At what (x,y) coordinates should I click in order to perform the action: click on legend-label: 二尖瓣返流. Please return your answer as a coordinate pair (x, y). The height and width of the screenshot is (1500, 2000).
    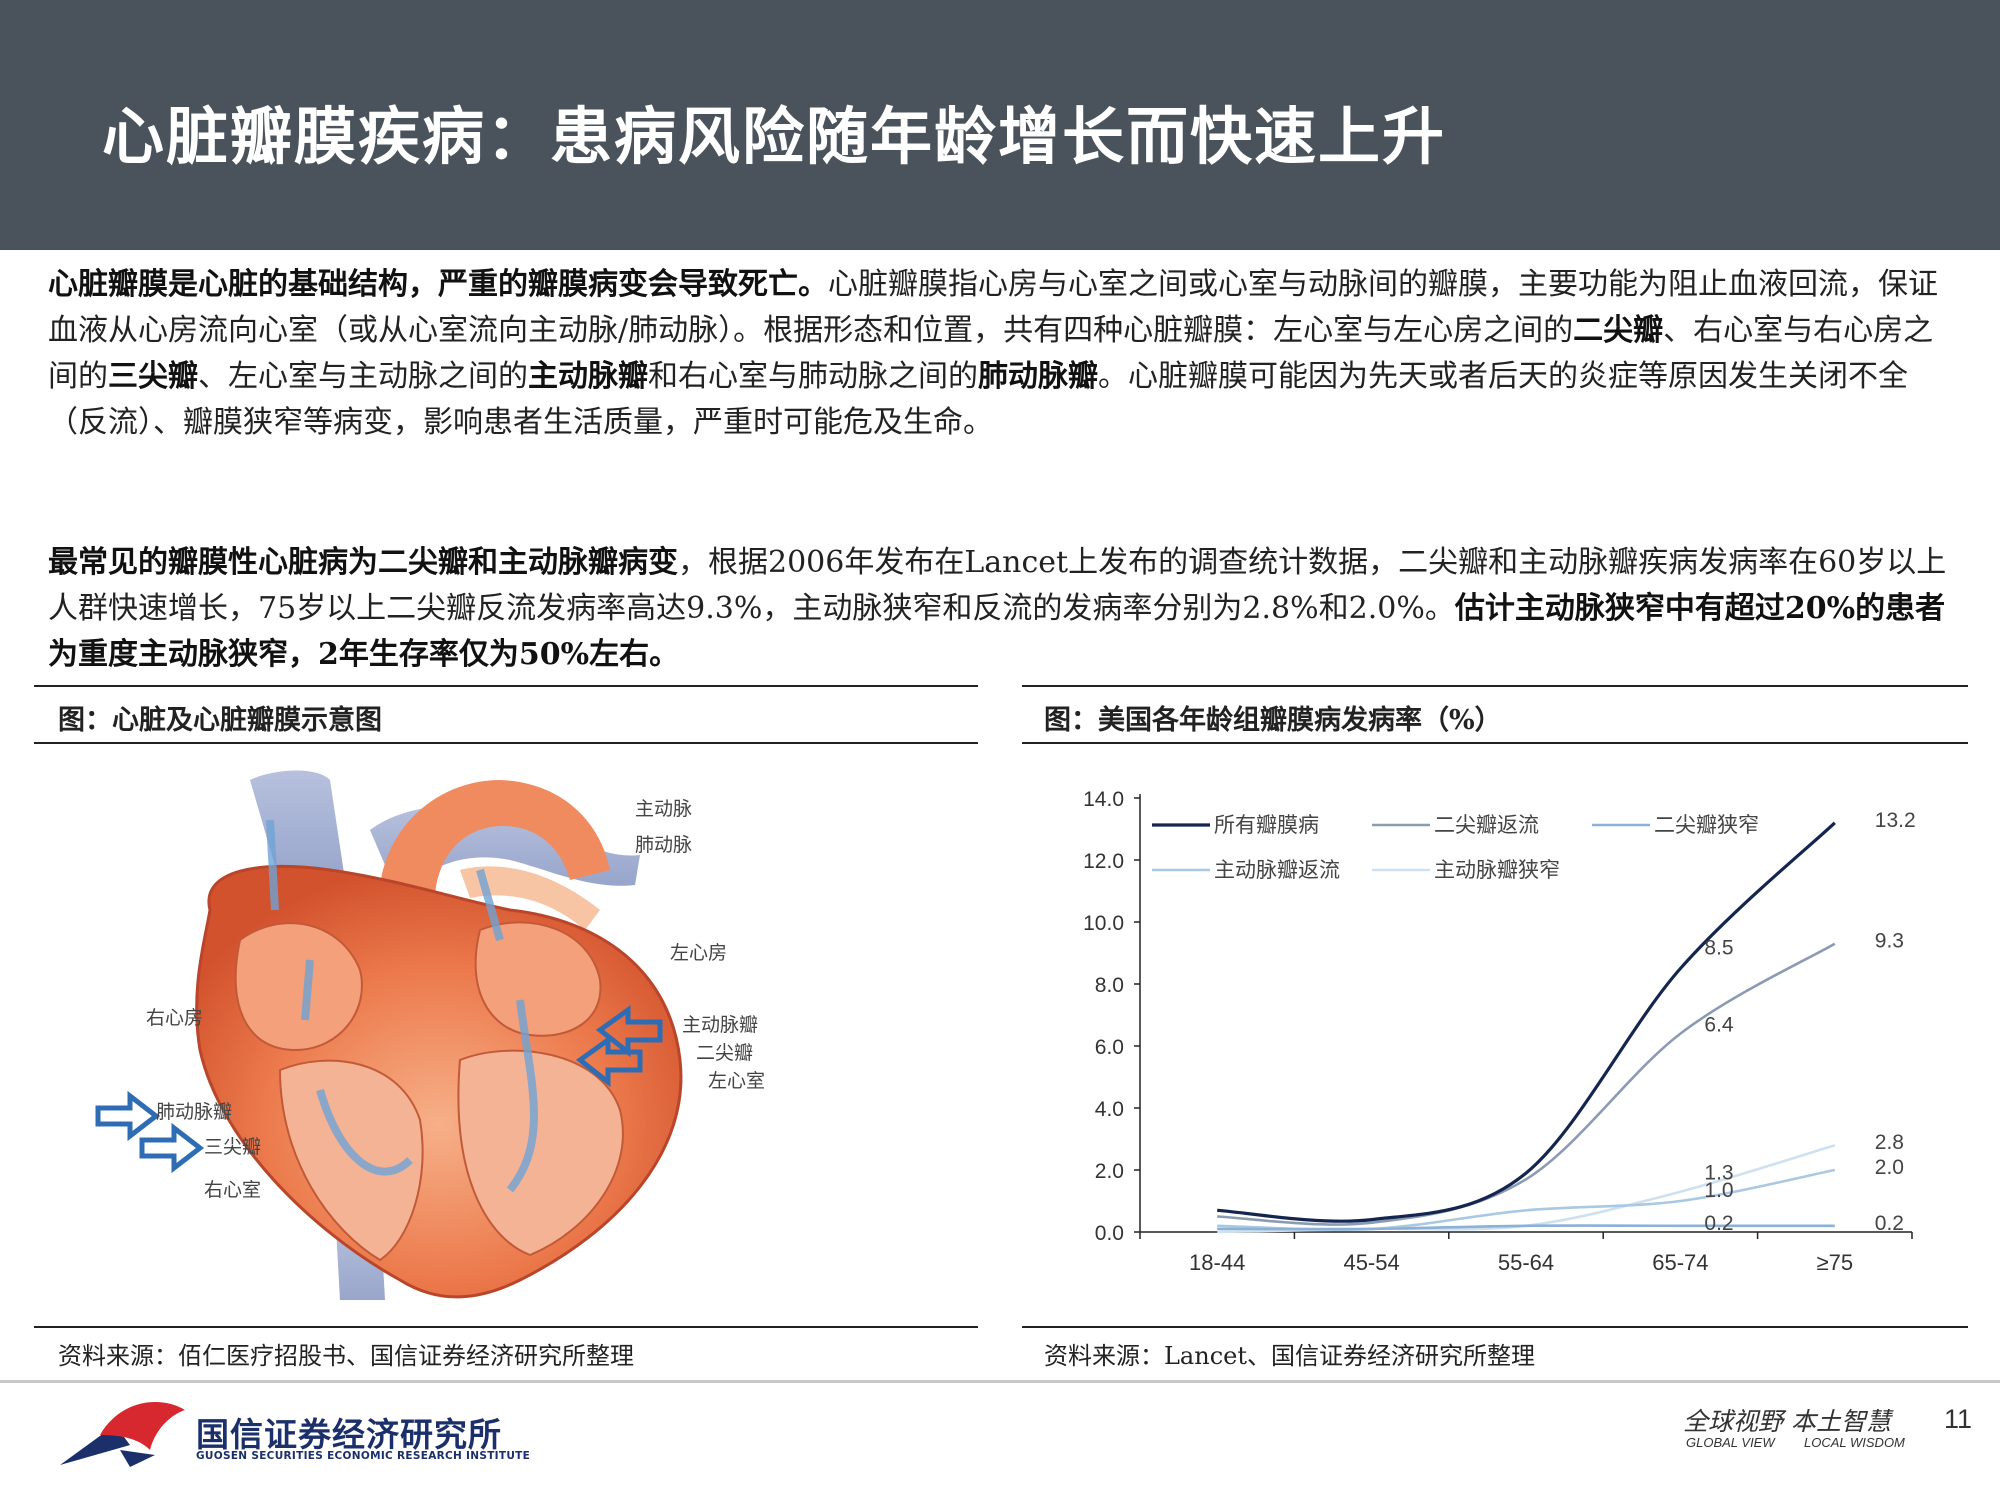
    Looking at the image, I should click on (1486, 825).